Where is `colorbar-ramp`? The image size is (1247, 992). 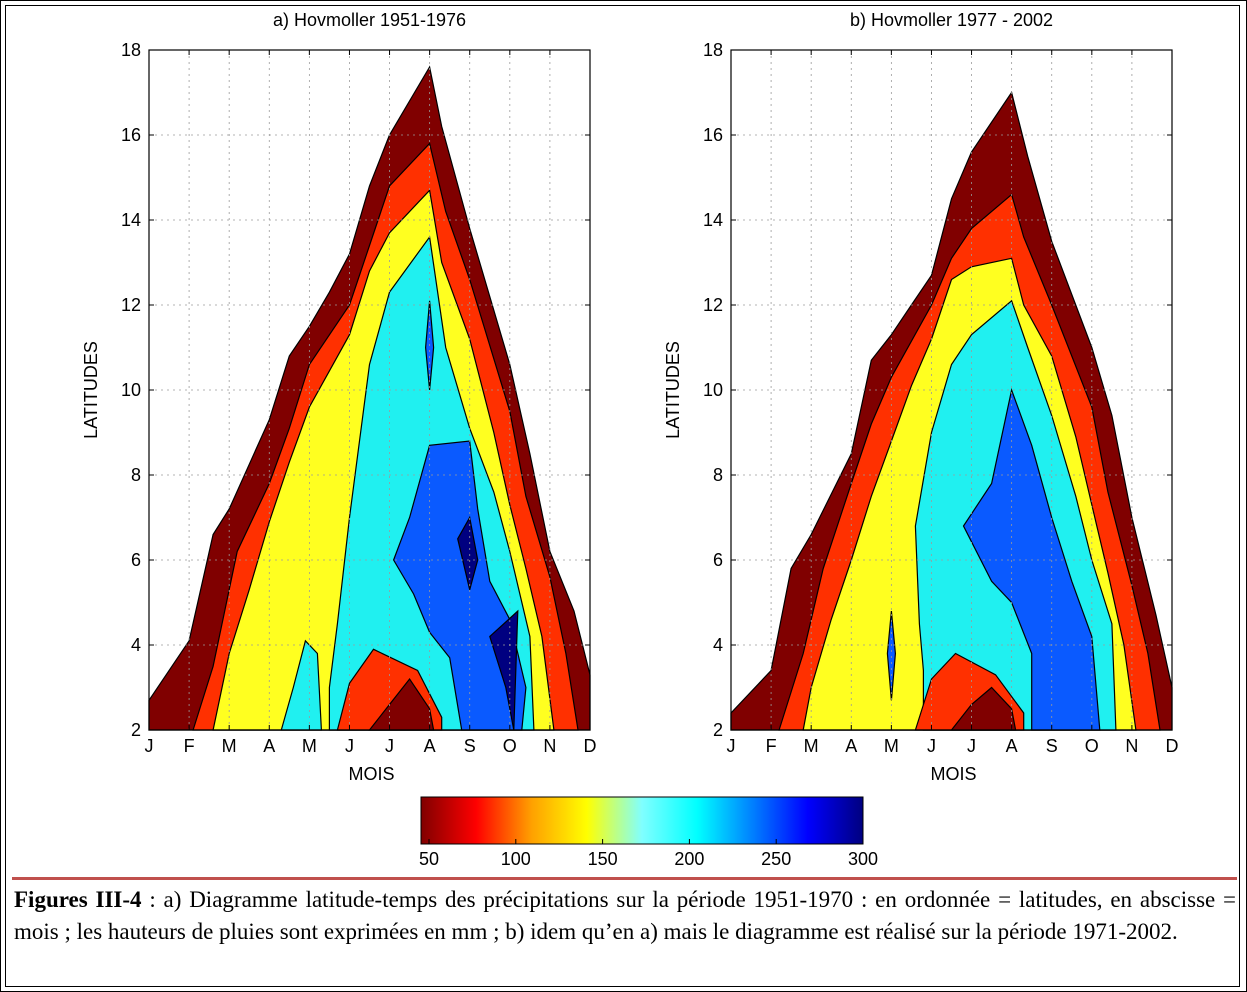 colorbar-ramp is located at coordinates (642, 820).